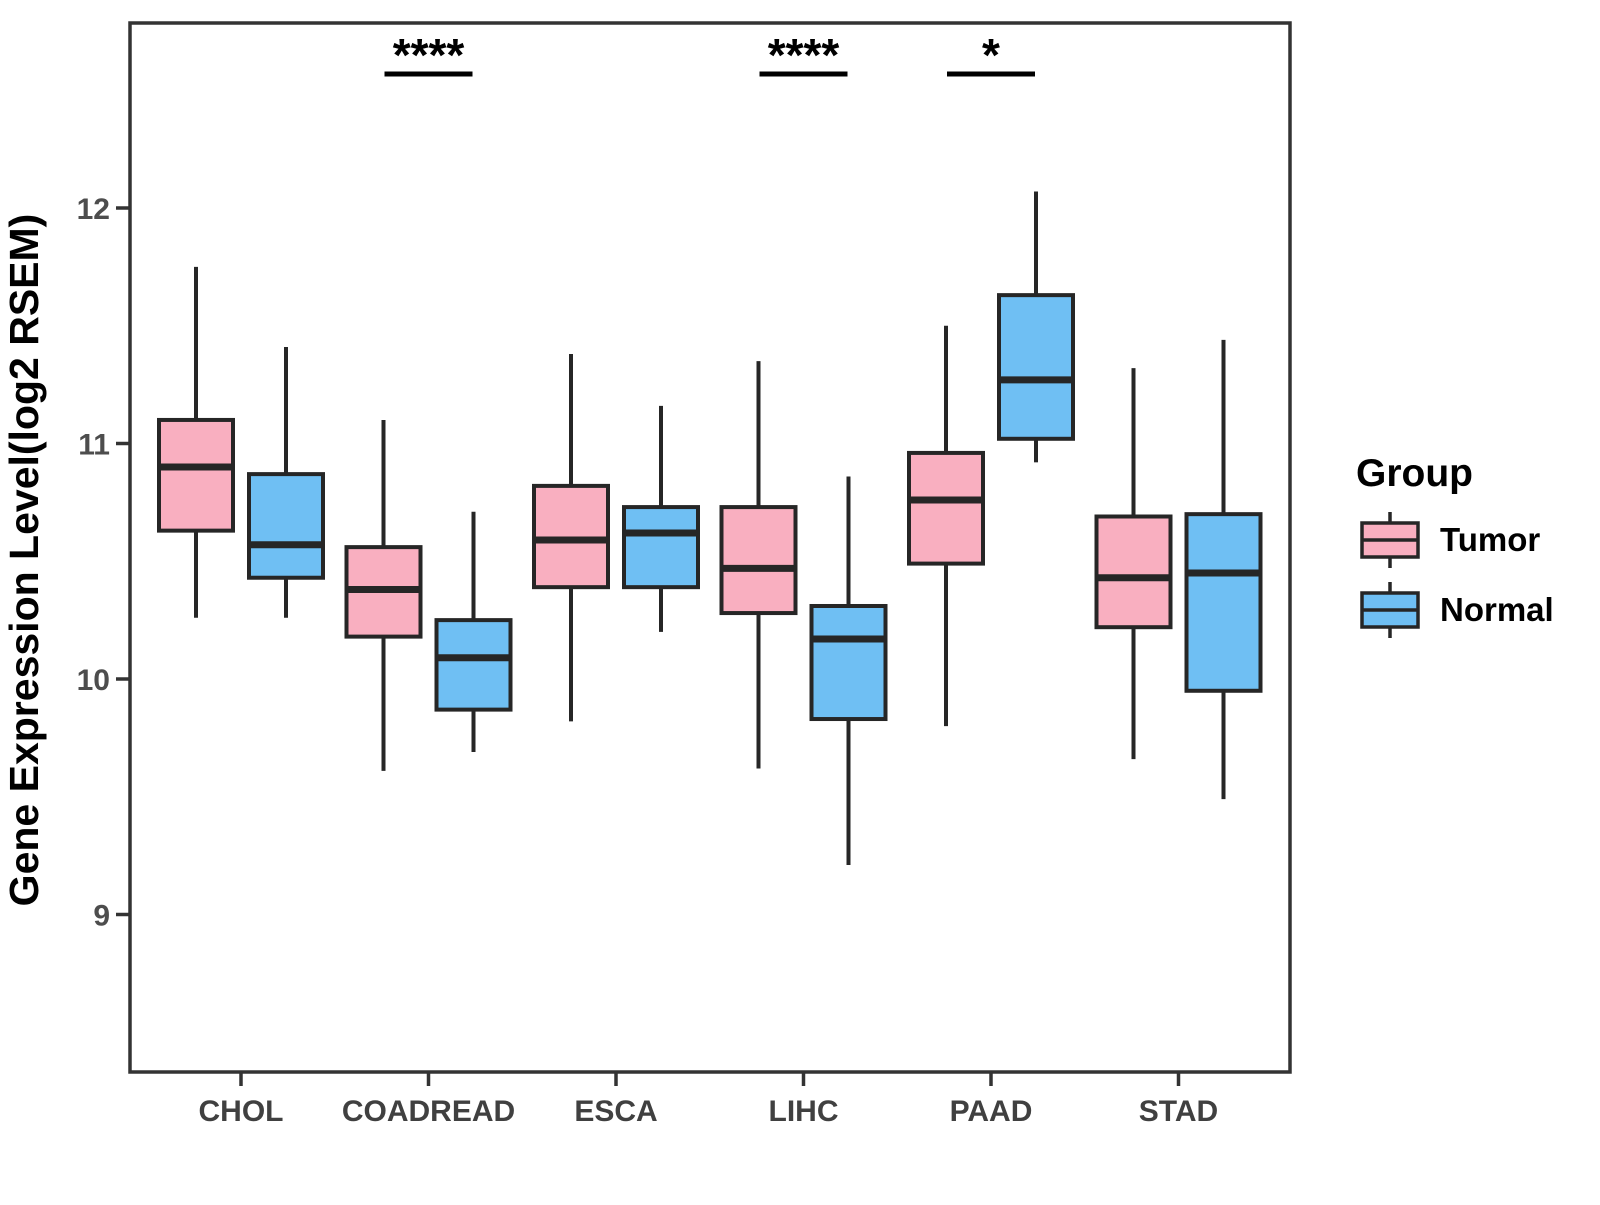 This screenshot has height=1205, width=1600. What do you see at coordinates (428, 1111) in the screenshot?
I see `x-axis-label: COADREAD` at bounding box center [428, 1111].